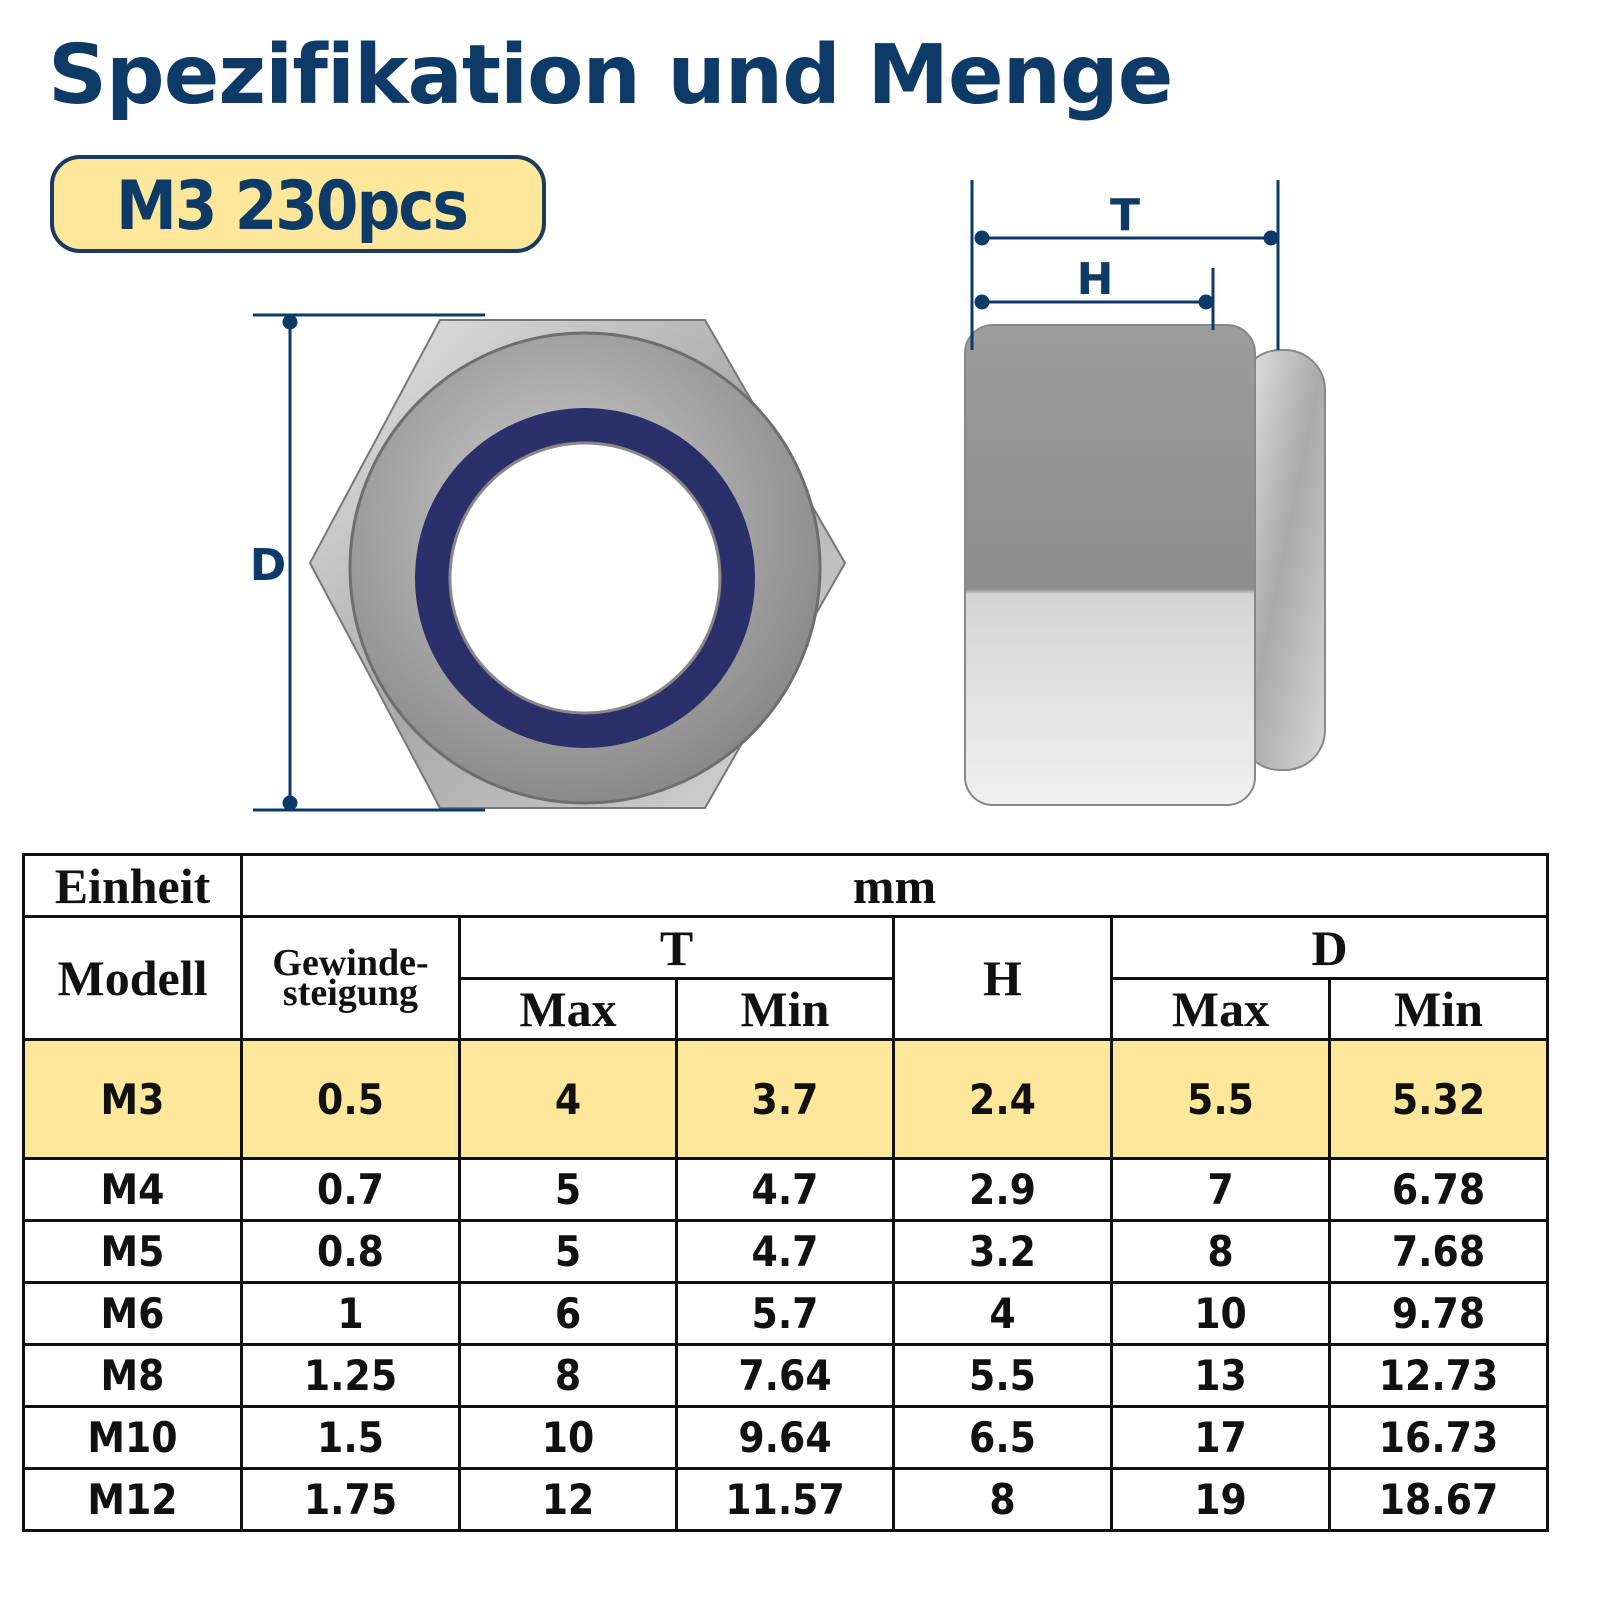 Image resolution: width=1600 pixels, height=1600 pixels. I want to click on value-cell: 6, so click(568, 1313).